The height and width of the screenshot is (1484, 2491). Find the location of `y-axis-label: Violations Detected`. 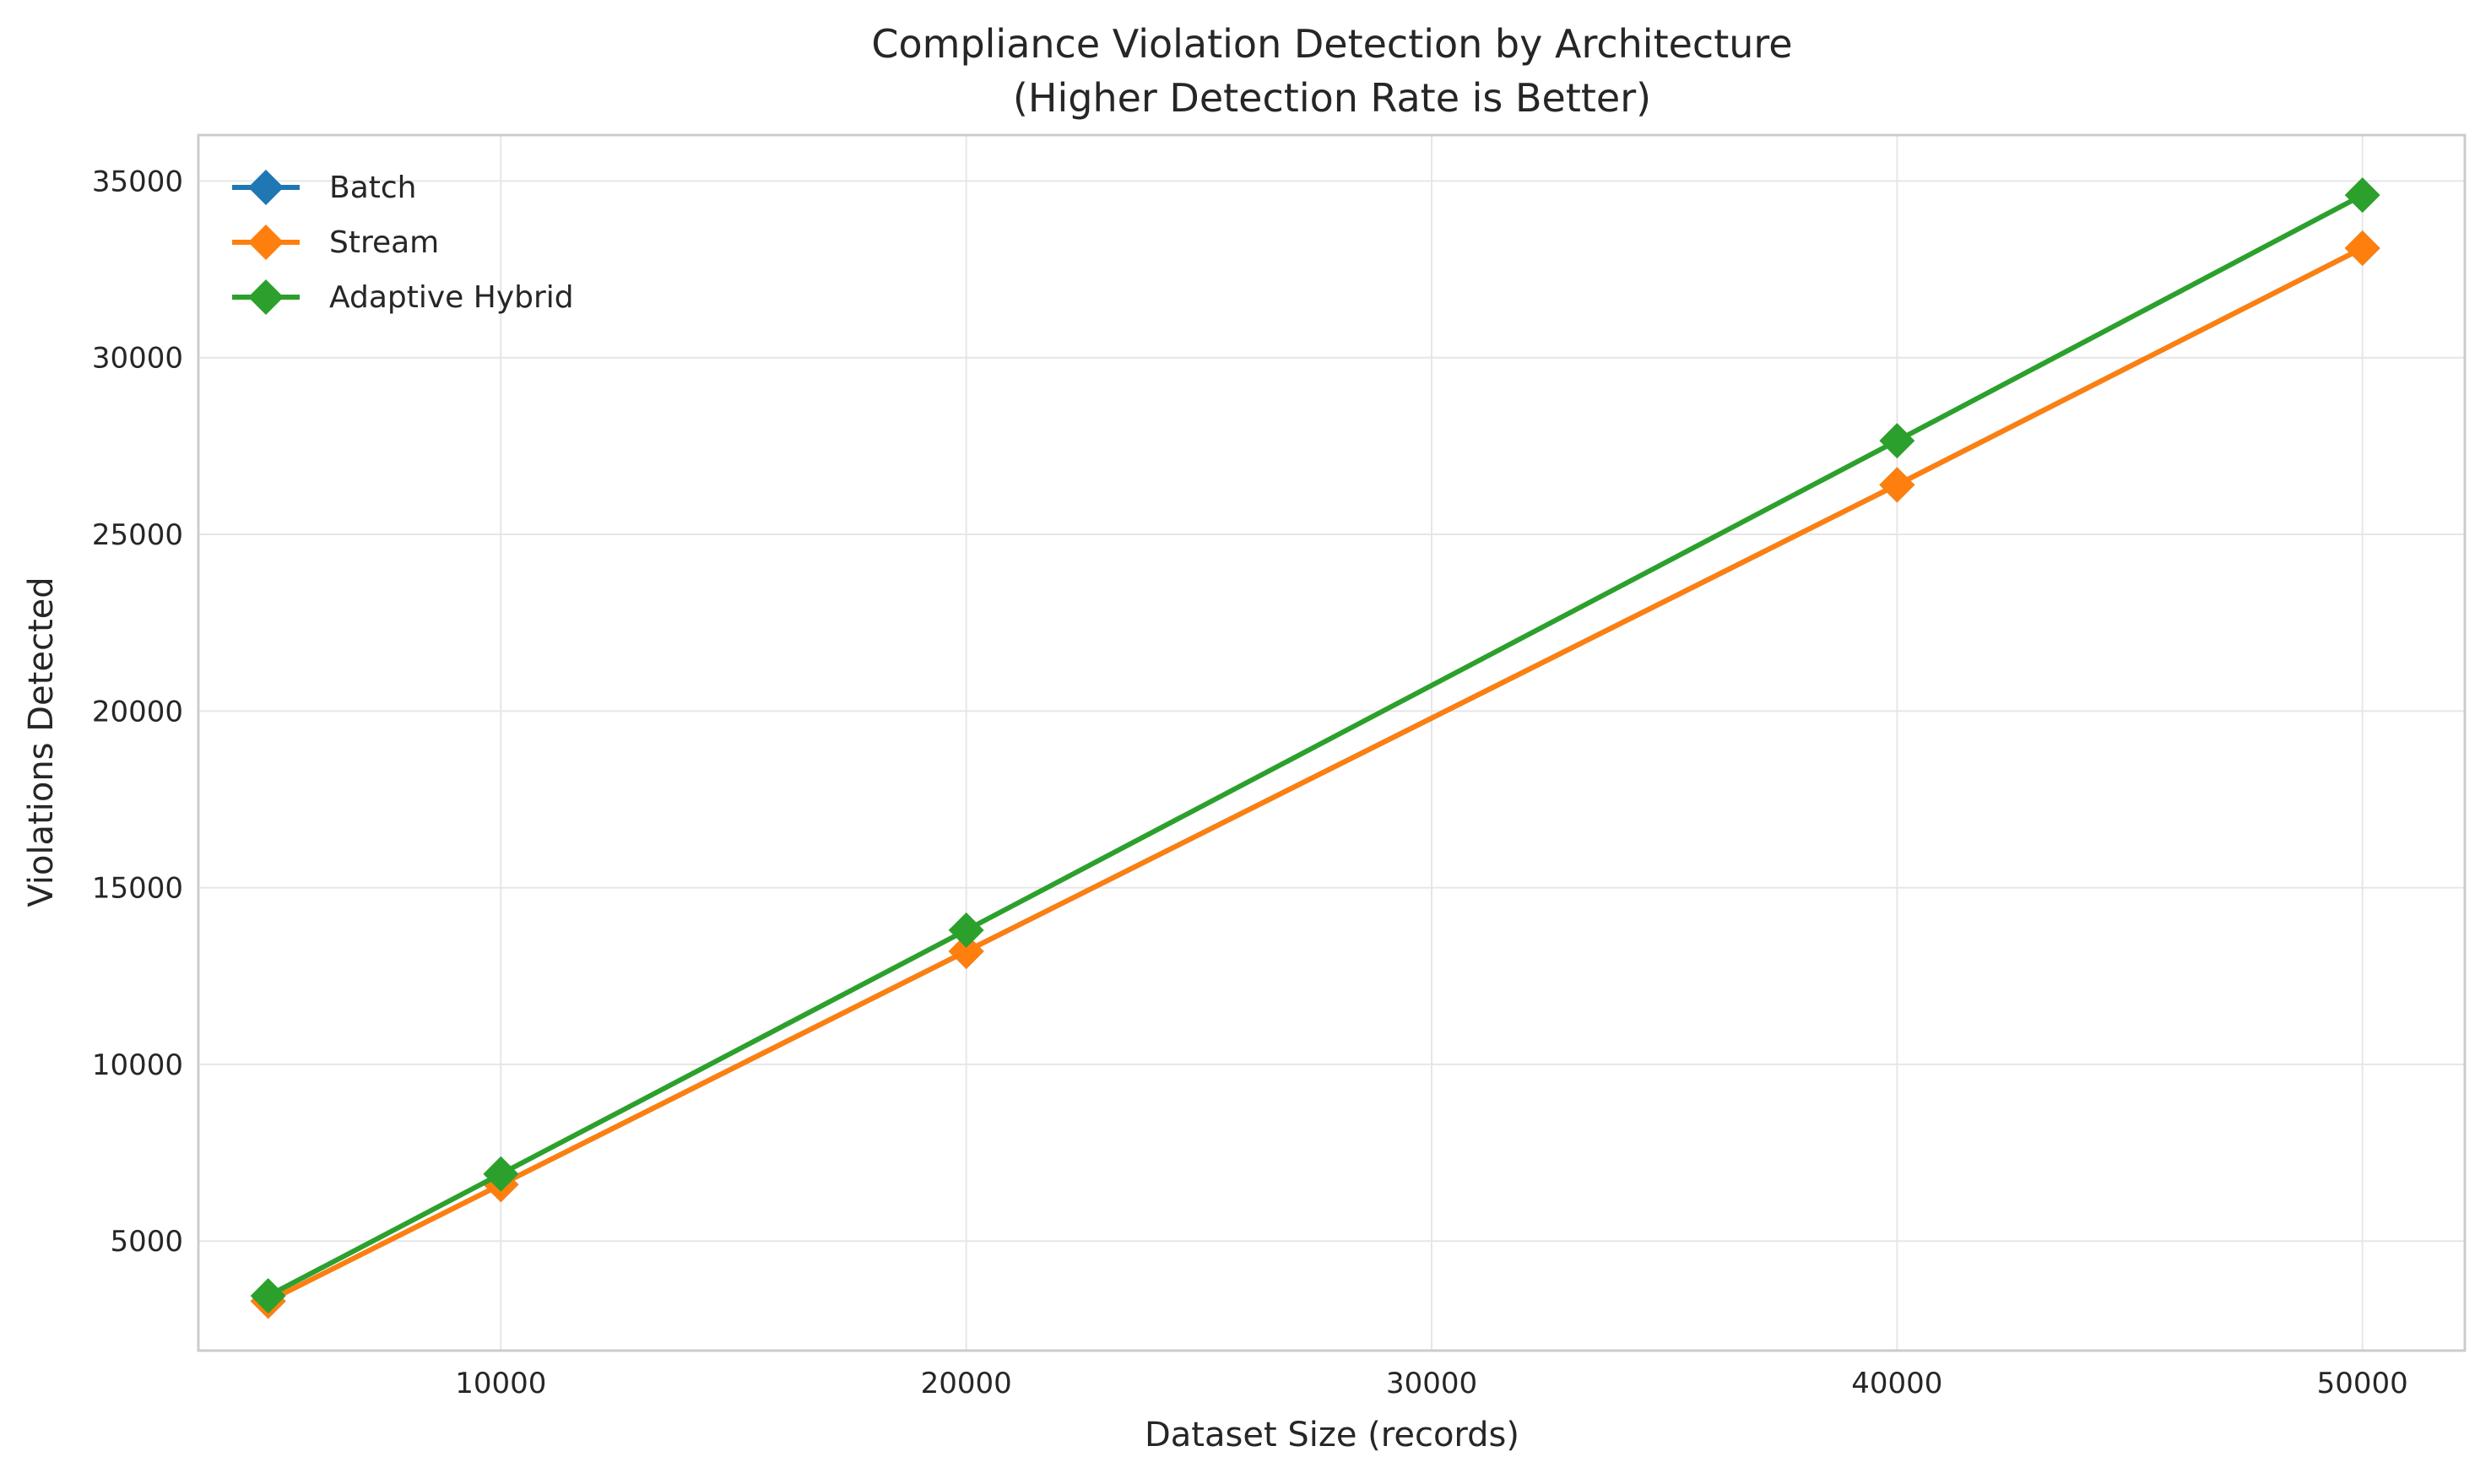

y-axis-label: Violations Detected is located at coordinates (41, 742).